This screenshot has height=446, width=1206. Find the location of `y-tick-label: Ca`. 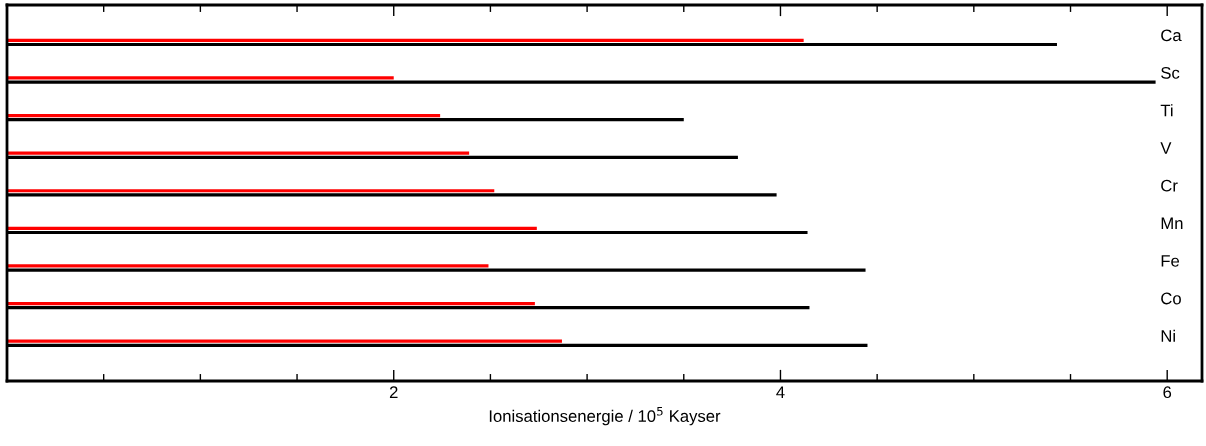

y-tick-label: Ca is located at coordinates (1171, 35).